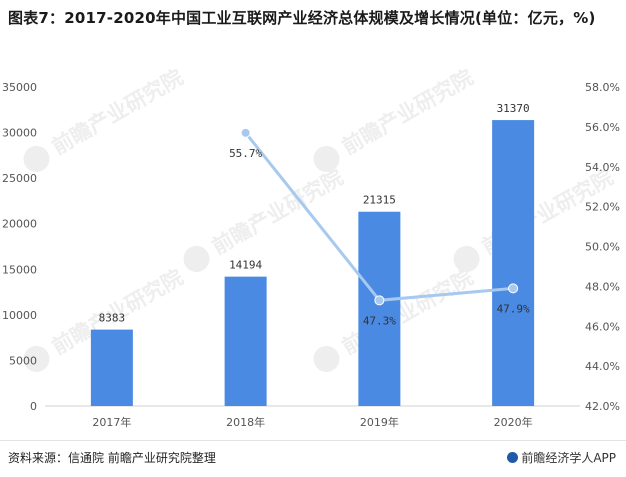  What do you see at coordinates (602, 167) in the screenshot?
I see `y-right-tick-label: 54.0%` at bounding box center [602, 167].